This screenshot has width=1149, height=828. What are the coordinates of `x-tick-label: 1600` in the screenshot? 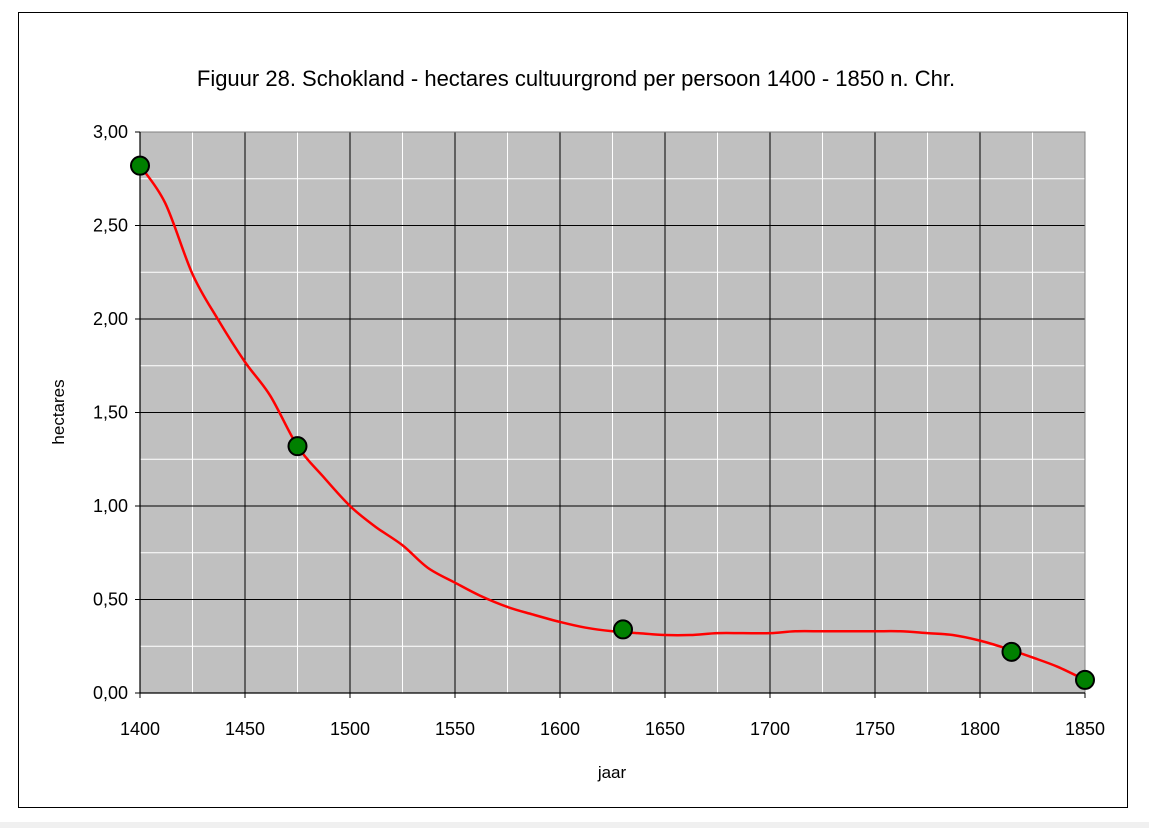 It's located at (560, 729).